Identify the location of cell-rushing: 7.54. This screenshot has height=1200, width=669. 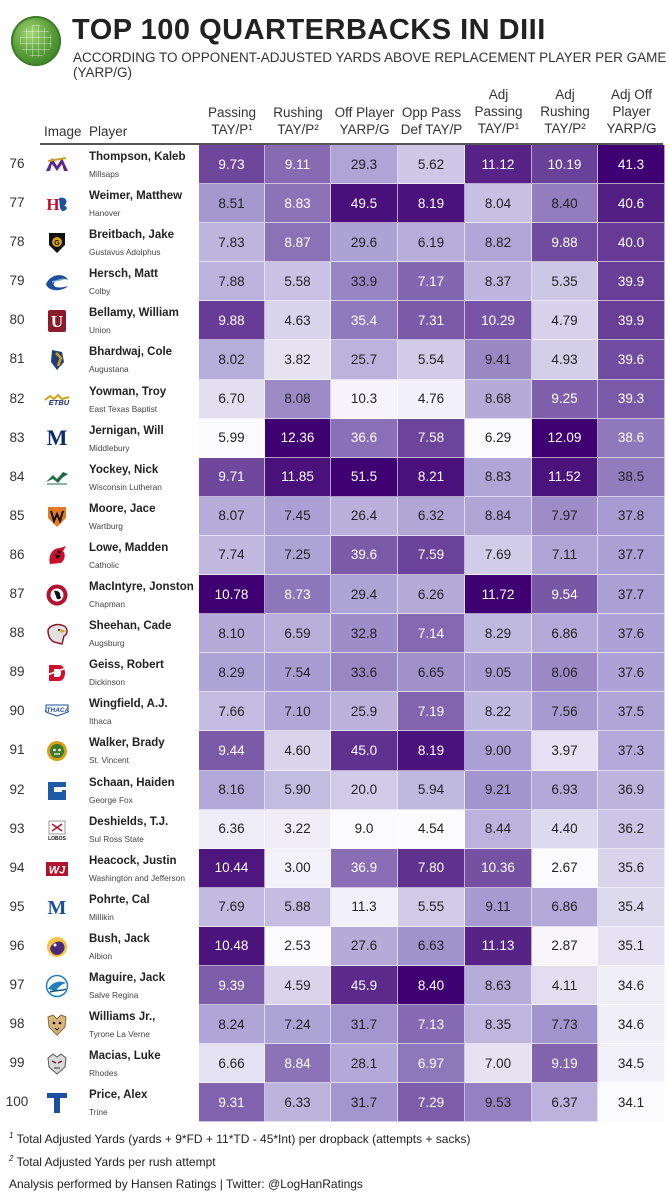
(298, 673).